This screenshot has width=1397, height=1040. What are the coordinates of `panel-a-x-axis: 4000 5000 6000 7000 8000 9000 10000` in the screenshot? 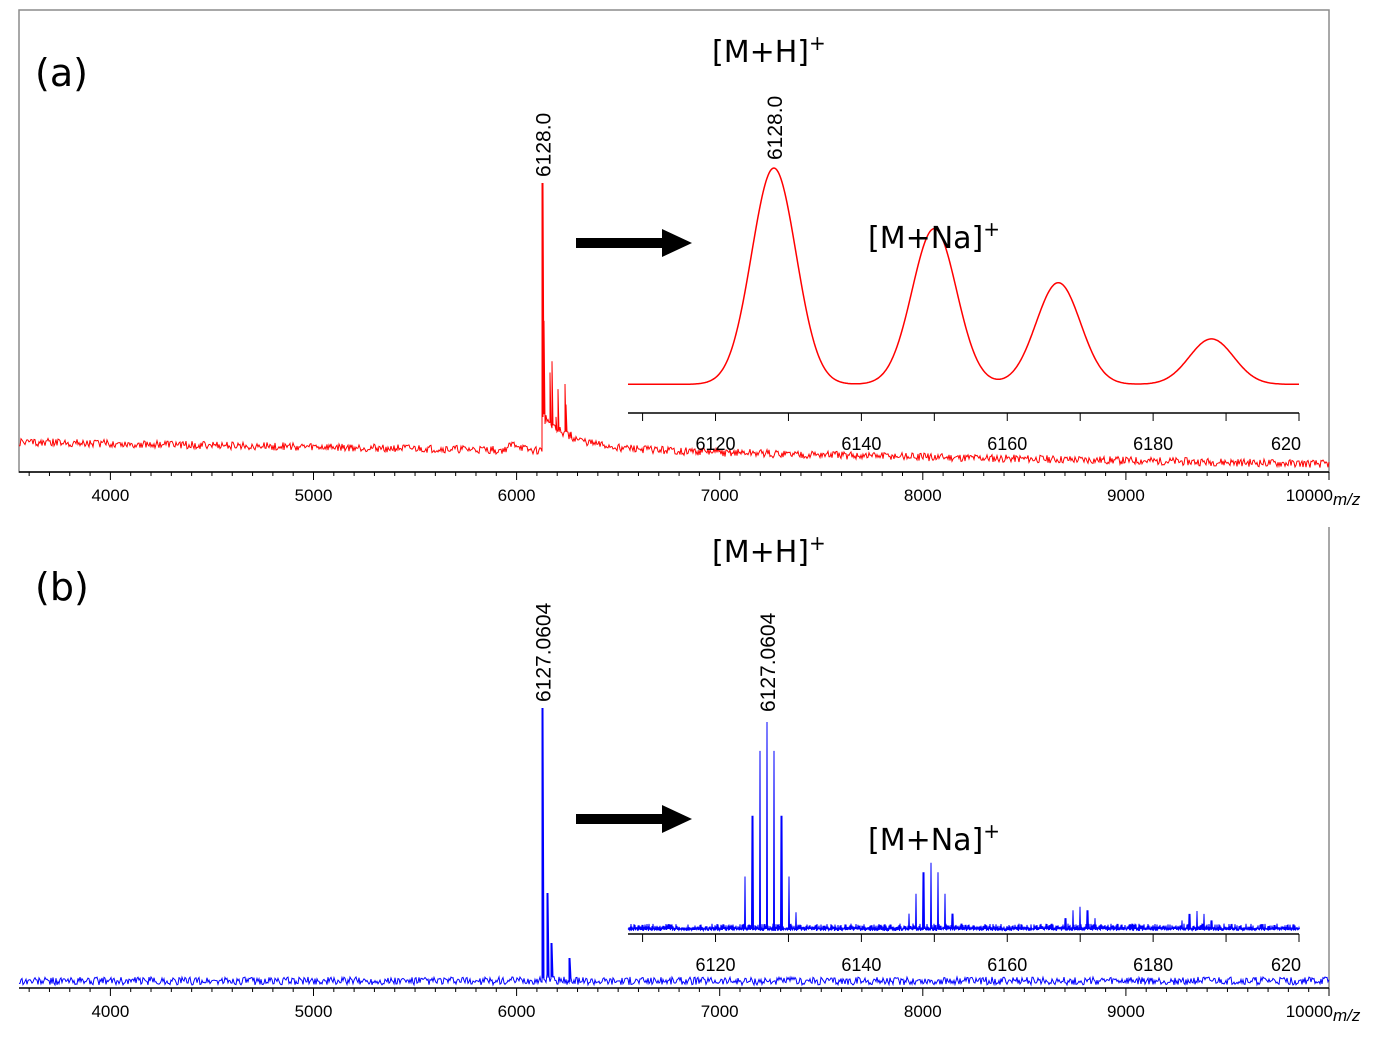 It's located at (676, 488).